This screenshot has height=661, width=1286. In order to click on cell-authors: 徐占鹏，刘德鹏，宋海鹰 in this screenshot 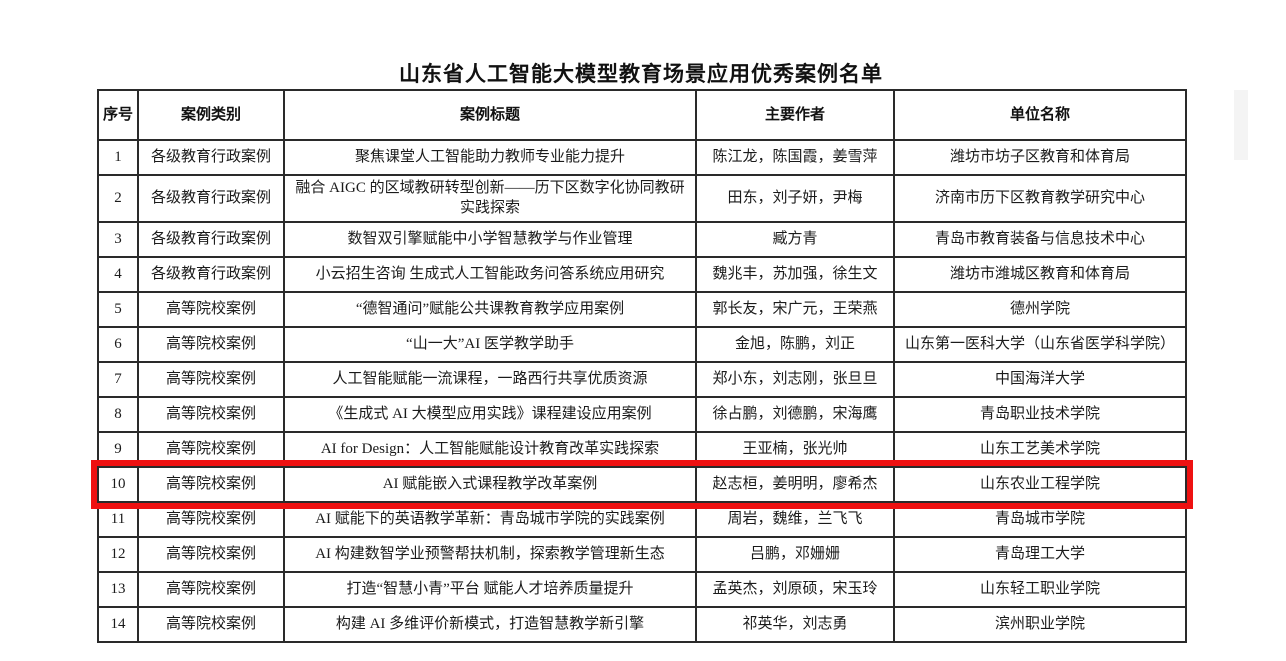, I will do `click(795, 414)`.